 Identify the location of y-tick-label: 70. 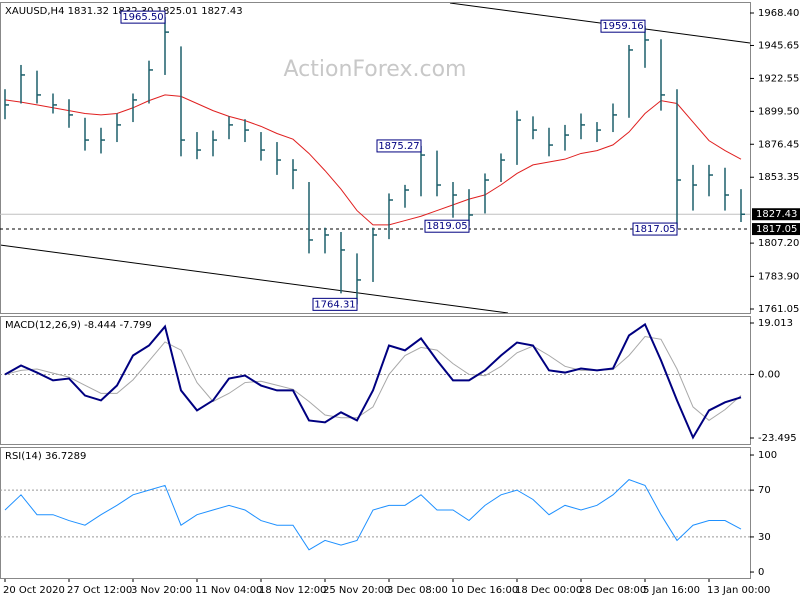
(764, 490).